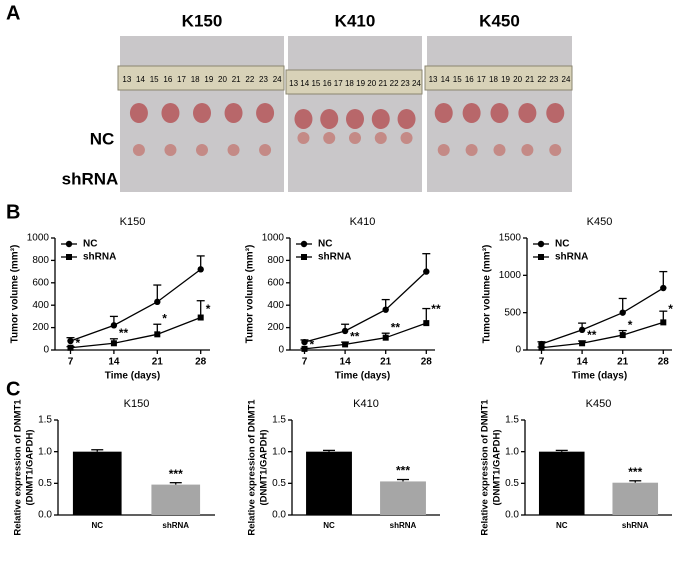 This screenshot has height=584, width=700. I want to click on x-tick-label: 7, so click(305, 362).